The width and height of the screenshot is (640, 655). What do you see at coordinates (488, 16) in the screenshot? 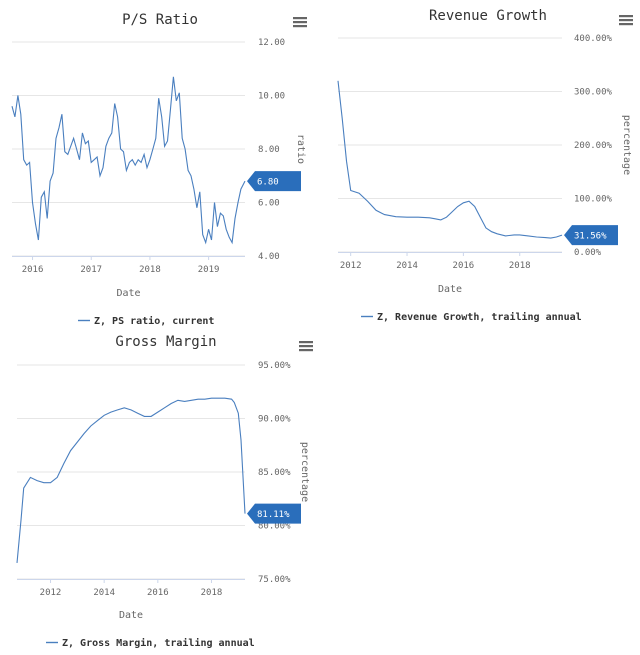
I see `chart-title: Revenue Growth` at bounding box center [488, 16].